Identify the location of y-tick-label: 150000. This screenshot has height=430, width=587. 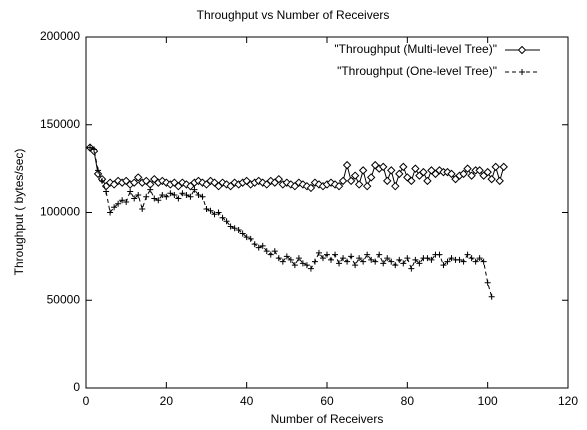
(60, 124).